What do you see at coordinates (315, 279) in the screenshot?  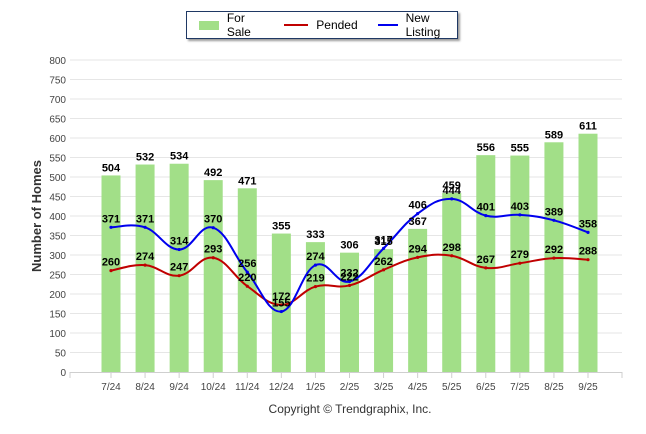 I see `data-label-pended: 219` at bounding box center [315, 279].